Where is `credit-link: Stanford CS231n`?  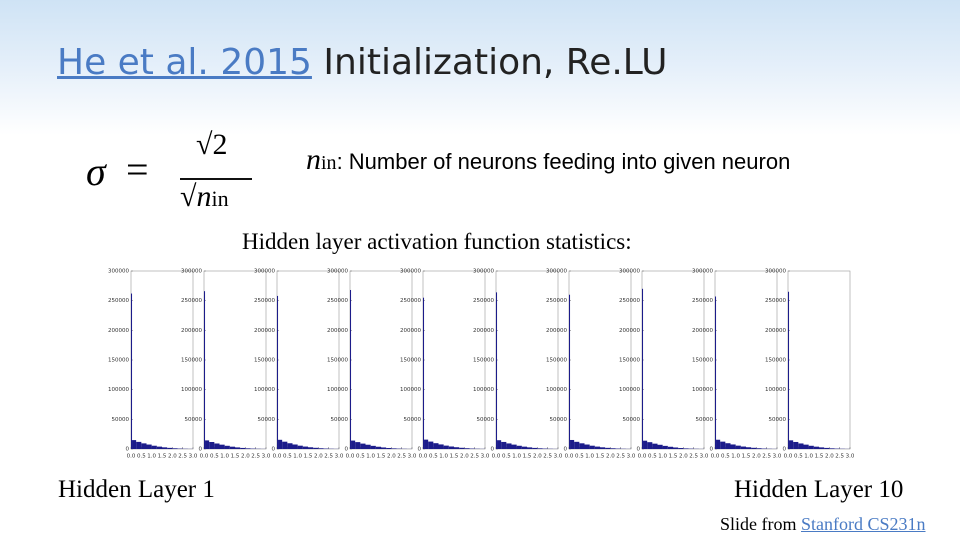 credit-link: Stanford CS231n is located at coordinates (863, 524).